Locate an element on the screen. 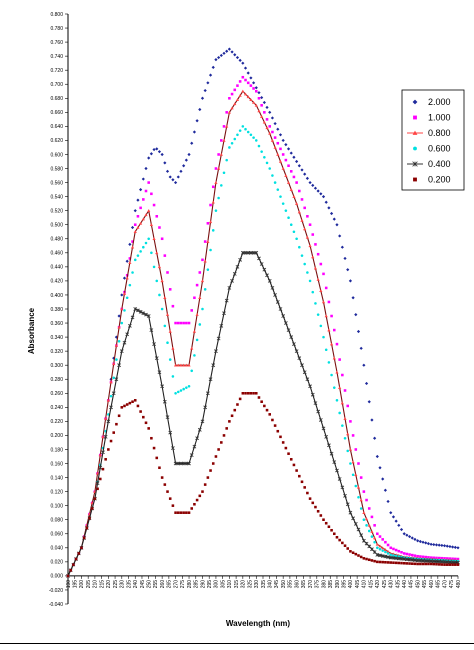 This screenshot has height=650, width=474. x-tick-label: 400 is located at coordinates (351, 584).